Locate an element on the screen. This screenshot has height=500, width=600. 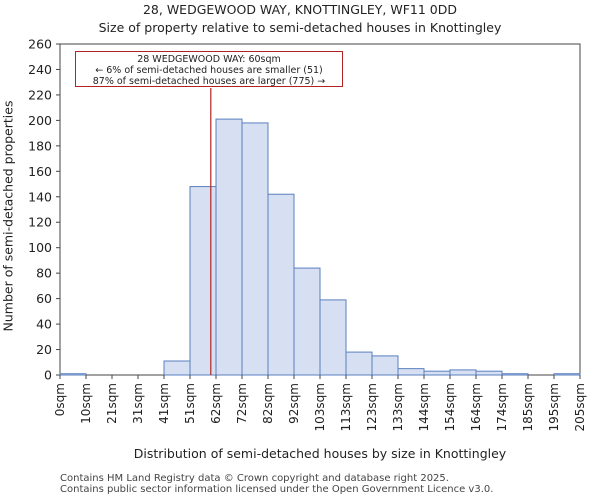
x-tick-label-195sqm: 195sqm is located at coordinates (554, 407).